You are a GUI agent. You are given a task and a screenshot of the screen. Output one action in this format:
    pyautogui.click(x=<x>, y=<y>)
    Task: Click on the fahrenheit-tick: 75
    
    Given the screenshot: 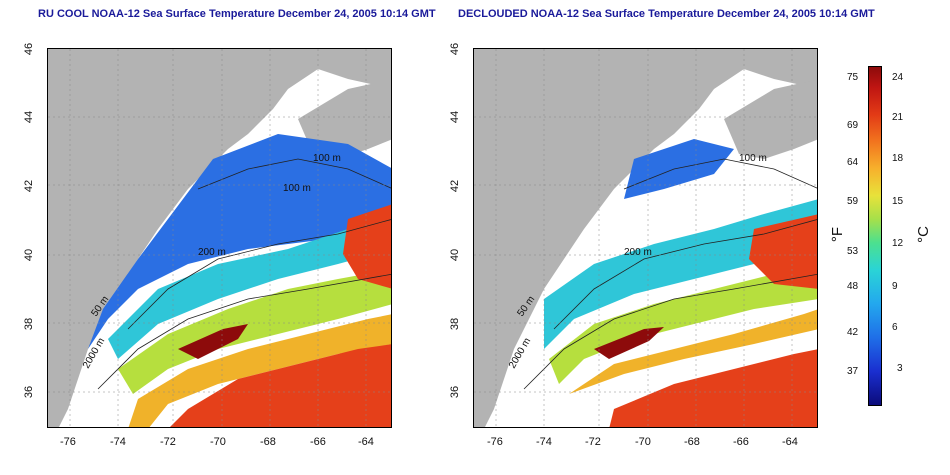 What is the action you would take?
    pyautogui.click(x=853, y=77)
    